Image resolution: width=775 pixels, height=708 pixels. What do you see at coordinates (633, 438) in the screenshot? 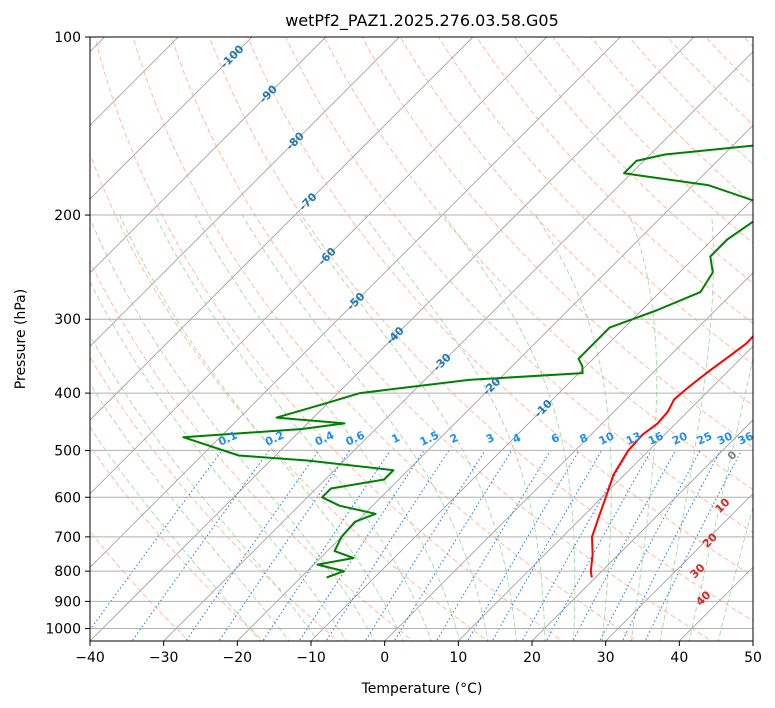
I see `mixing-ratio-label: 13` at bounding box center [633, 438].